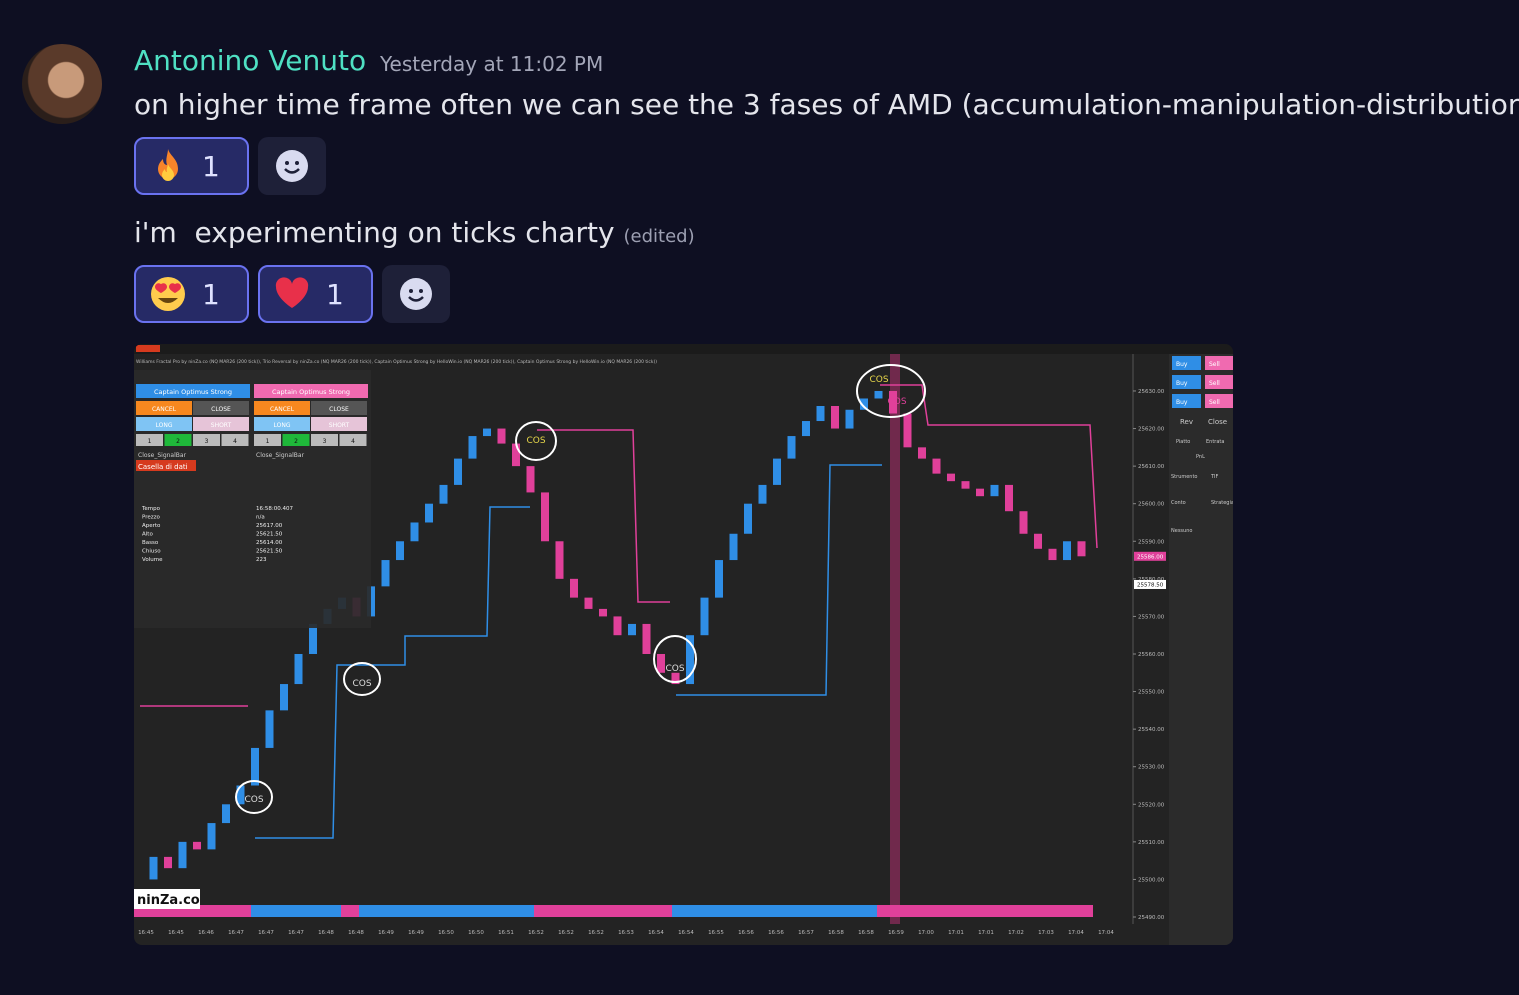 The width and height of the screenshot is (1519, 995). I want to click on y-tick-label: 25580.00, so click(1151, 580).